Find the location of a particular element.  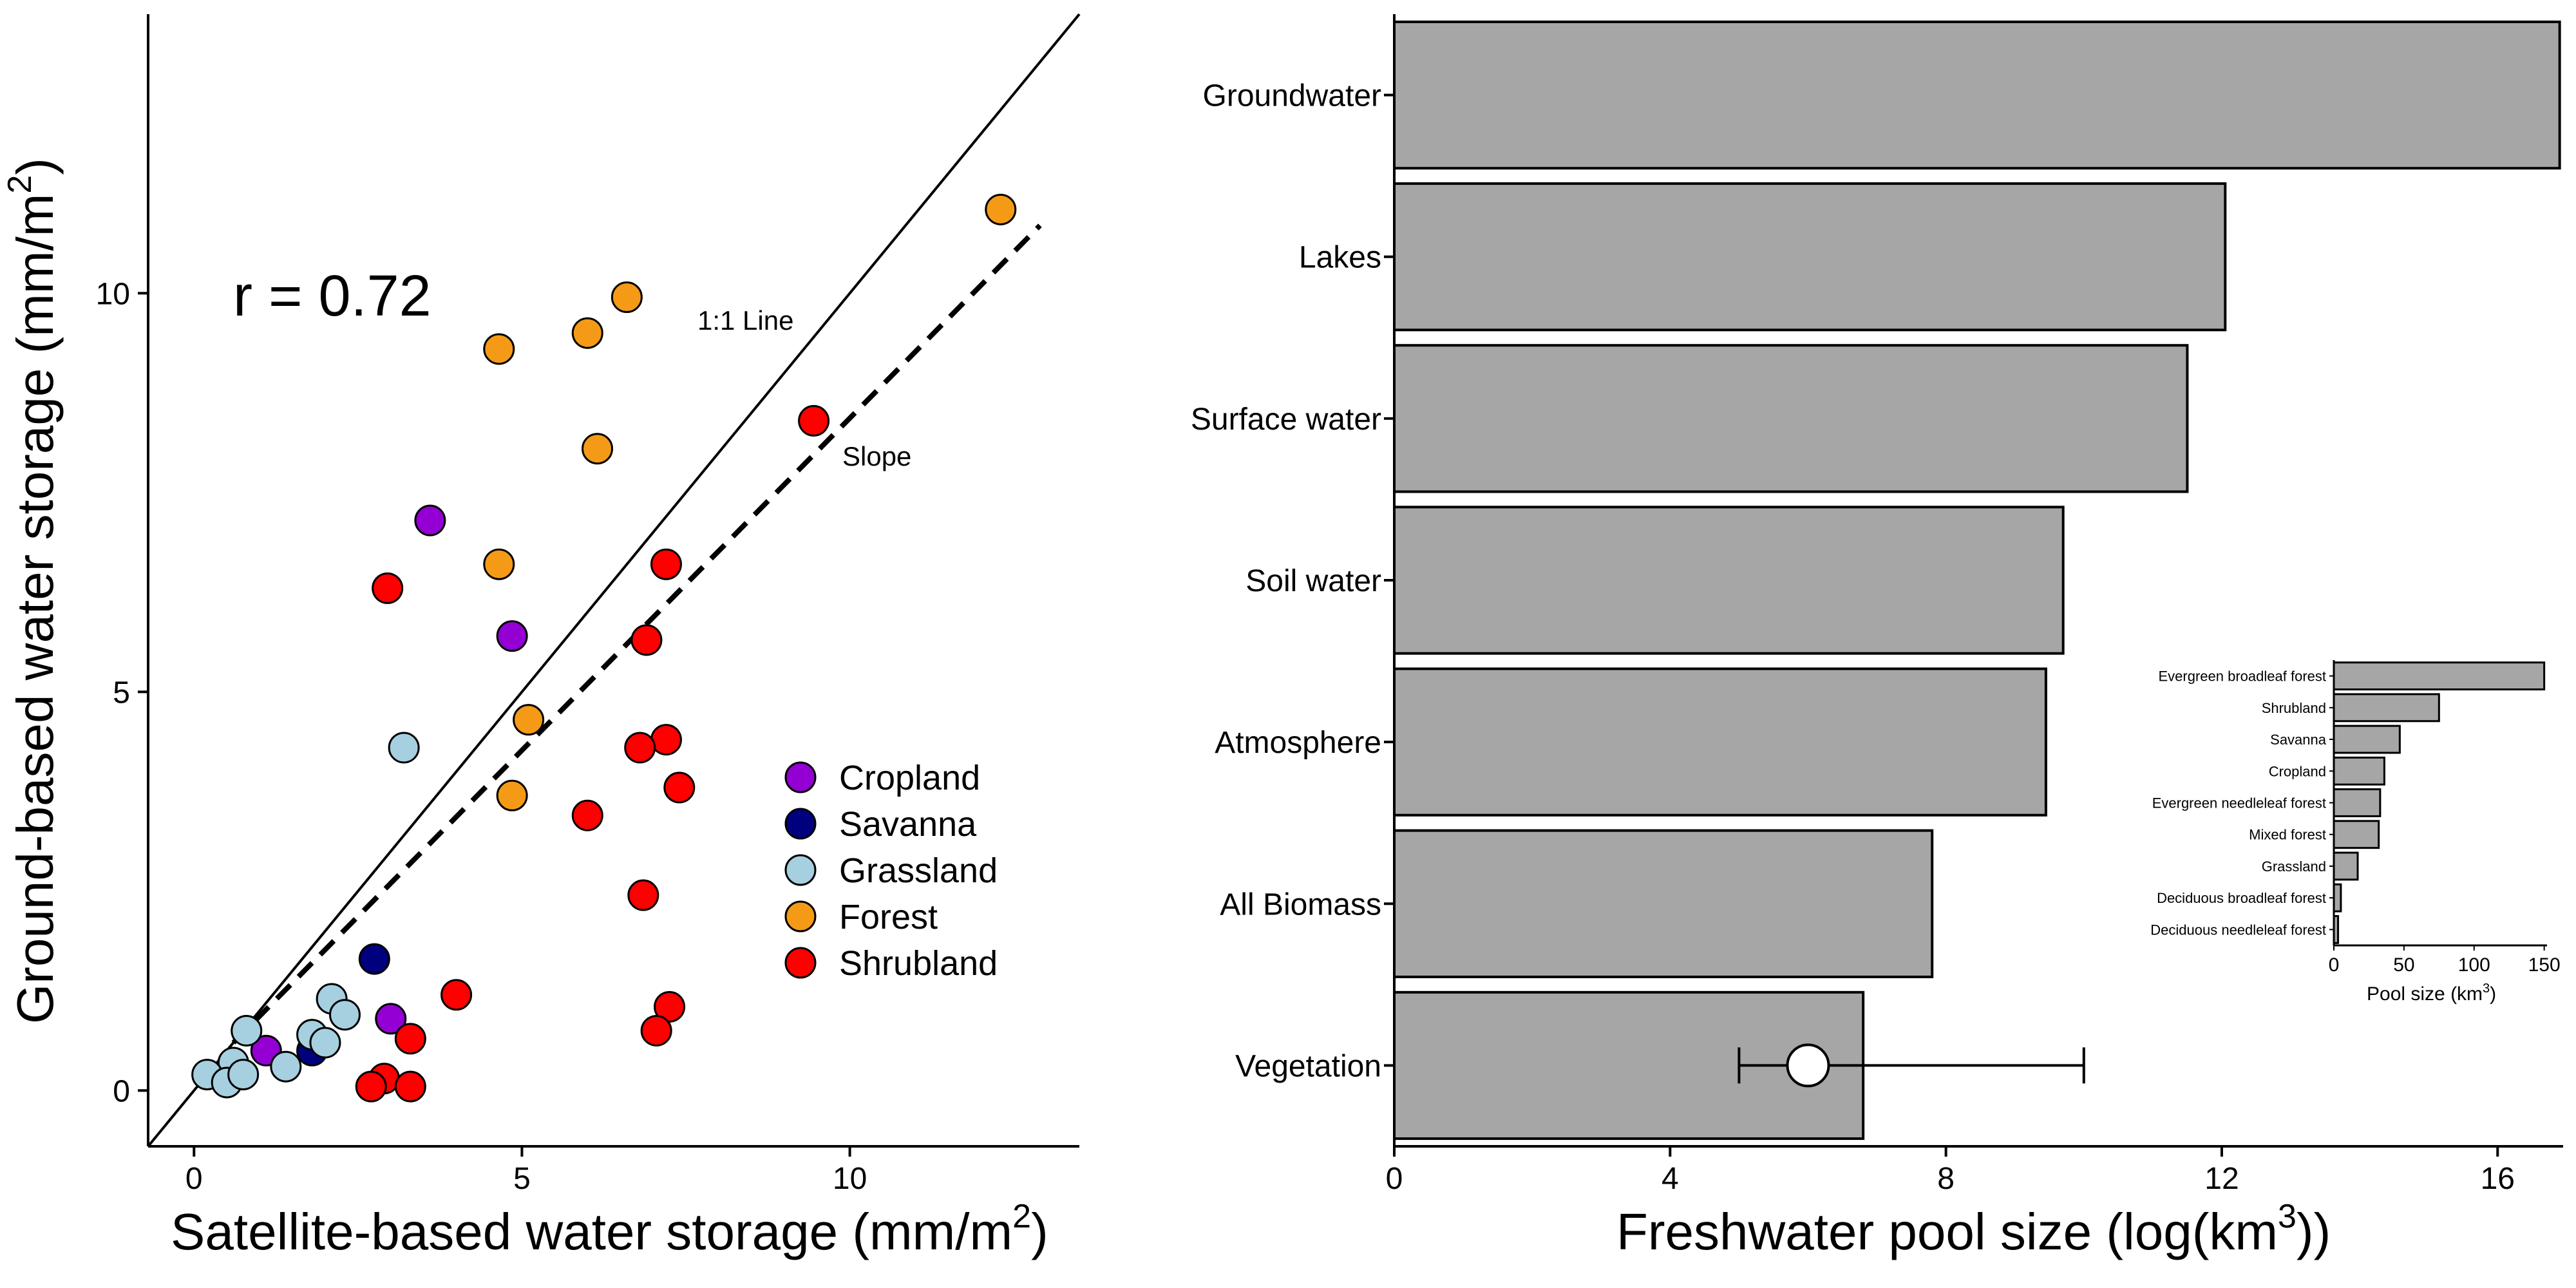

series-cropland is located at coordinates (389, 785).